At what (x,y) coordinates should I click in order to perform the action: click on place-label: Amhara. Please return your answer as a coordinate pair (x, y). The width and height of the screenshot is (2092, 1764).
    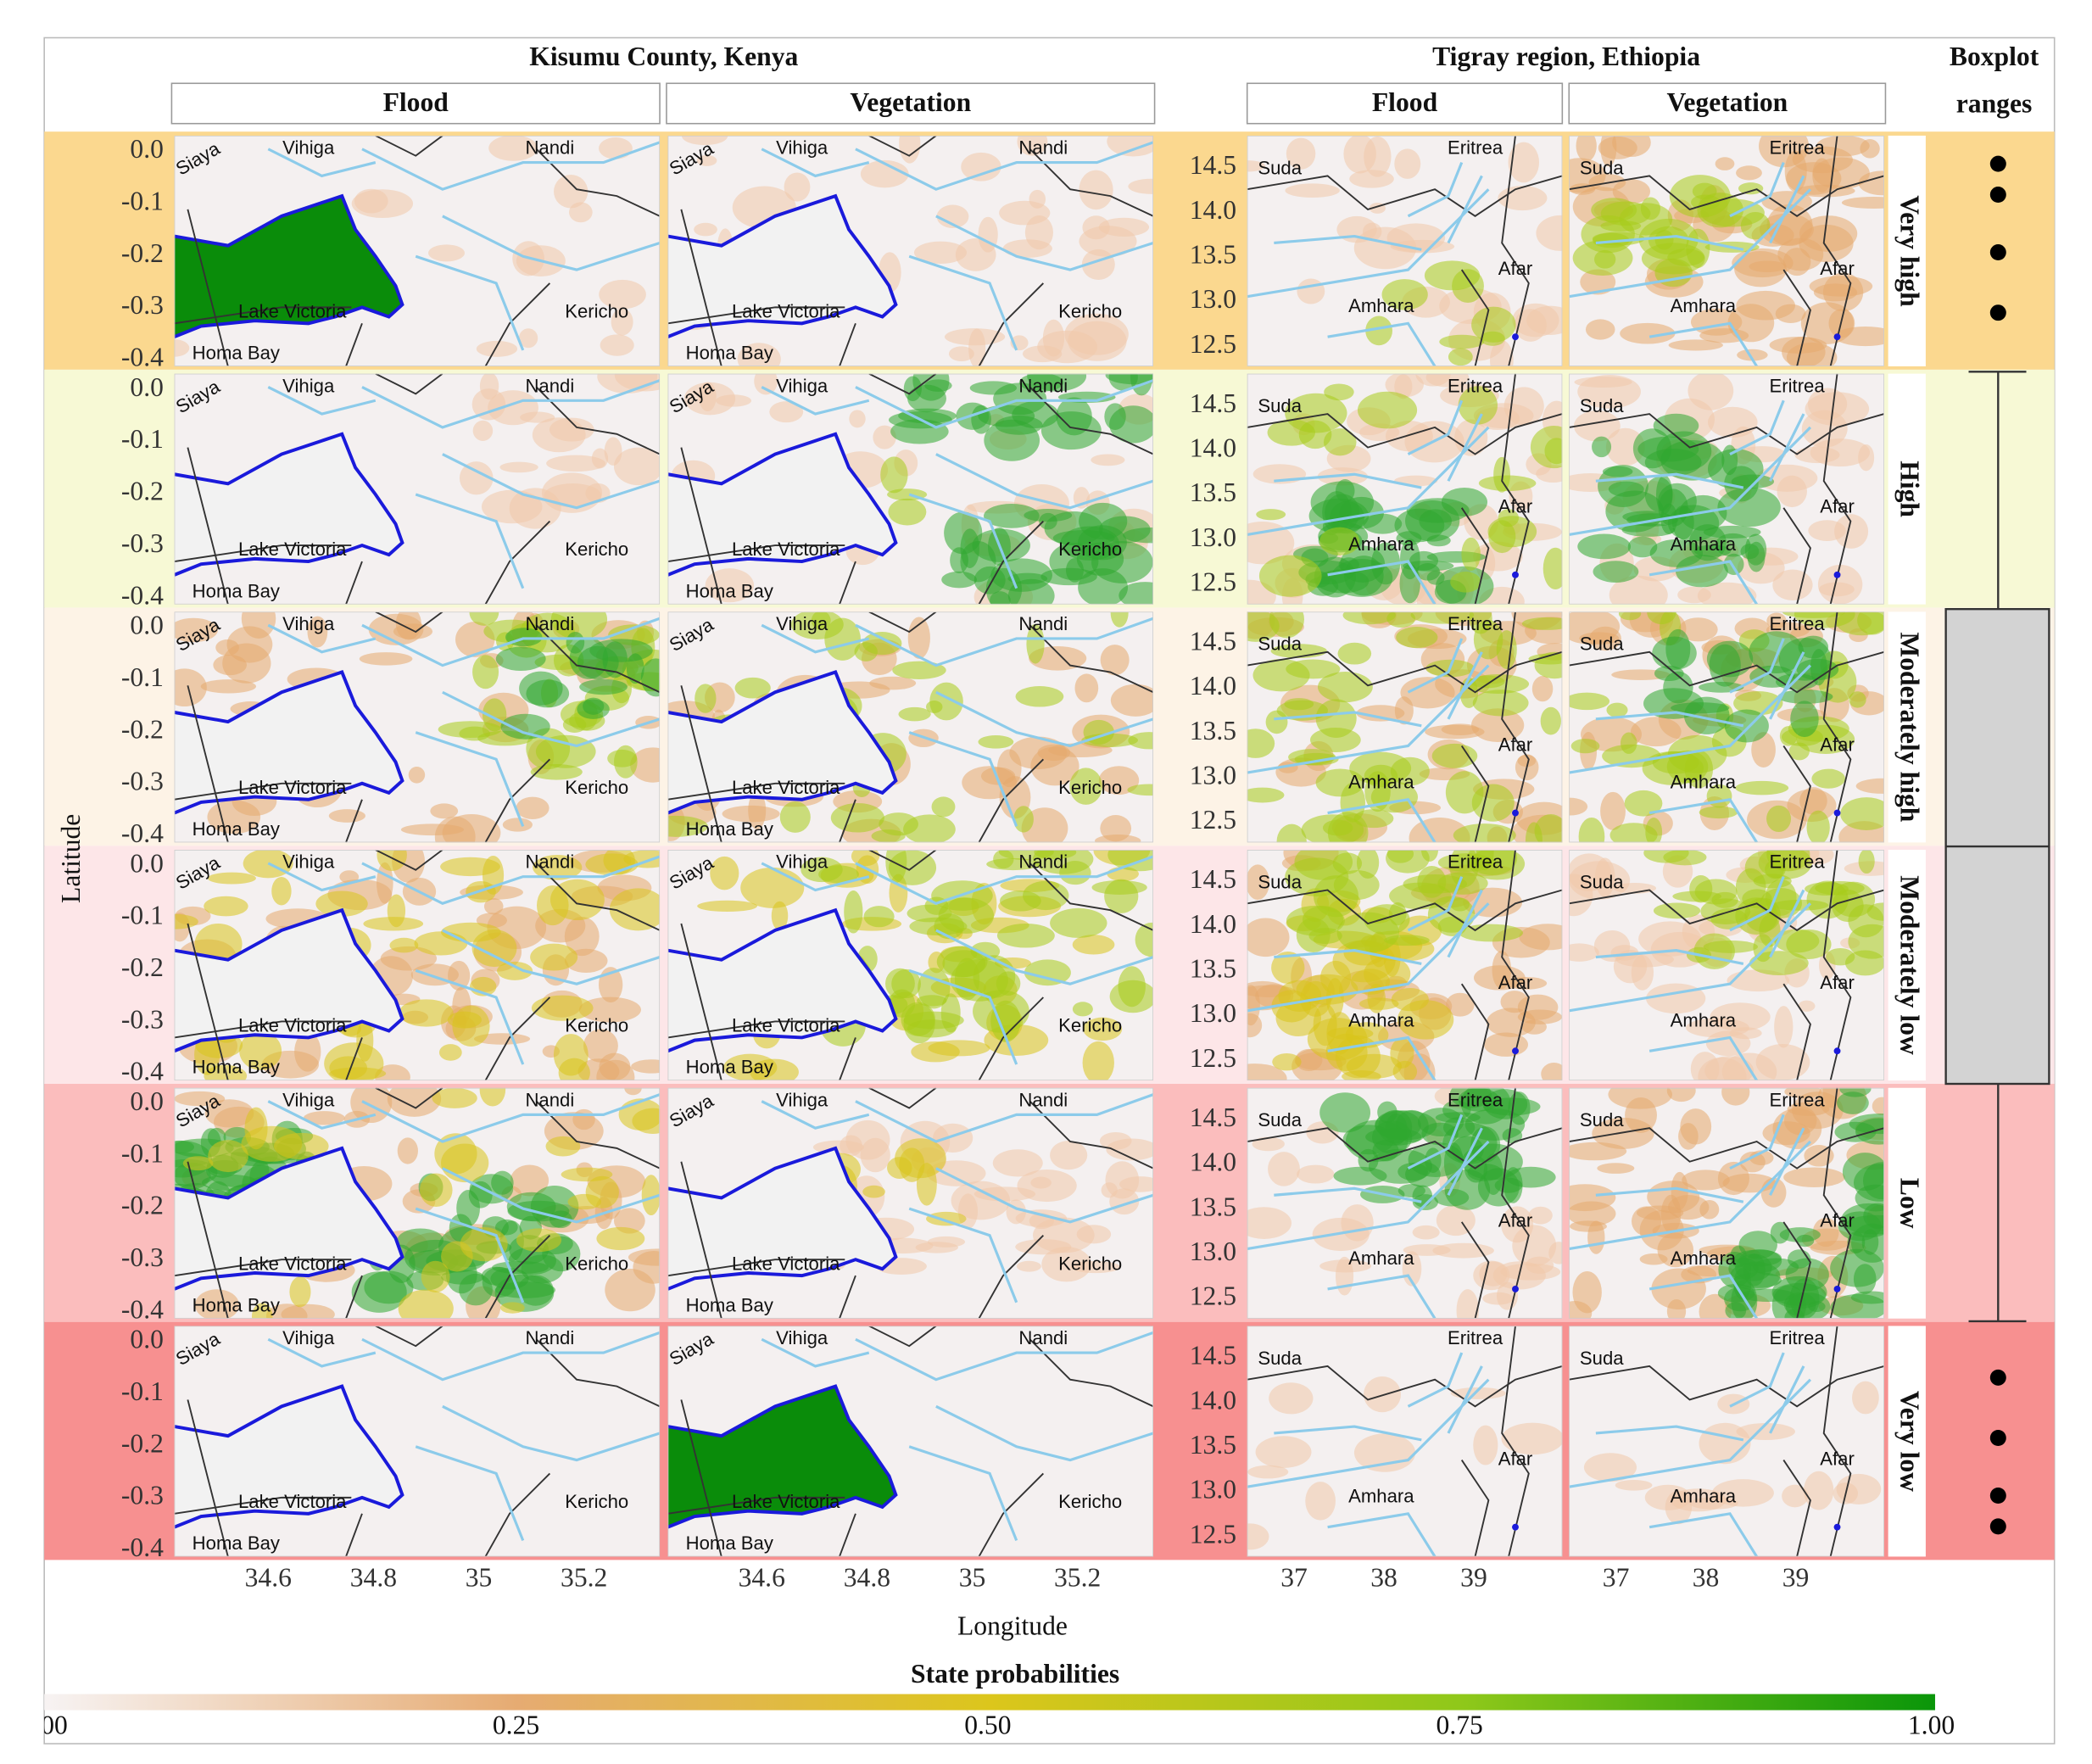
    Looking at the image, I should click on (1704, 544).